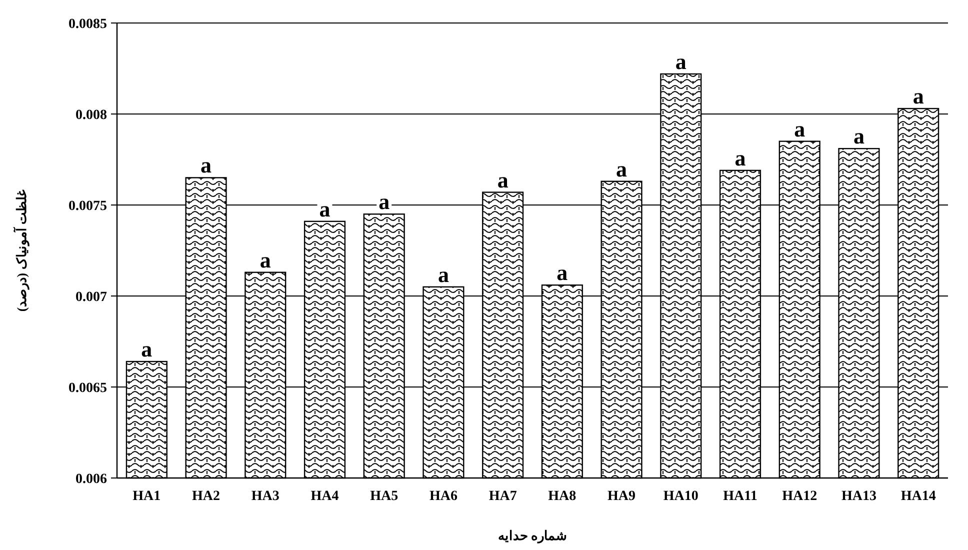 Image resolution: width=968 pixels, height=550 pixels. What do you see at coordinates (800, 496) in the screenshot?
I see `x-tick-label: HA12` at bounding box center [800, 496].